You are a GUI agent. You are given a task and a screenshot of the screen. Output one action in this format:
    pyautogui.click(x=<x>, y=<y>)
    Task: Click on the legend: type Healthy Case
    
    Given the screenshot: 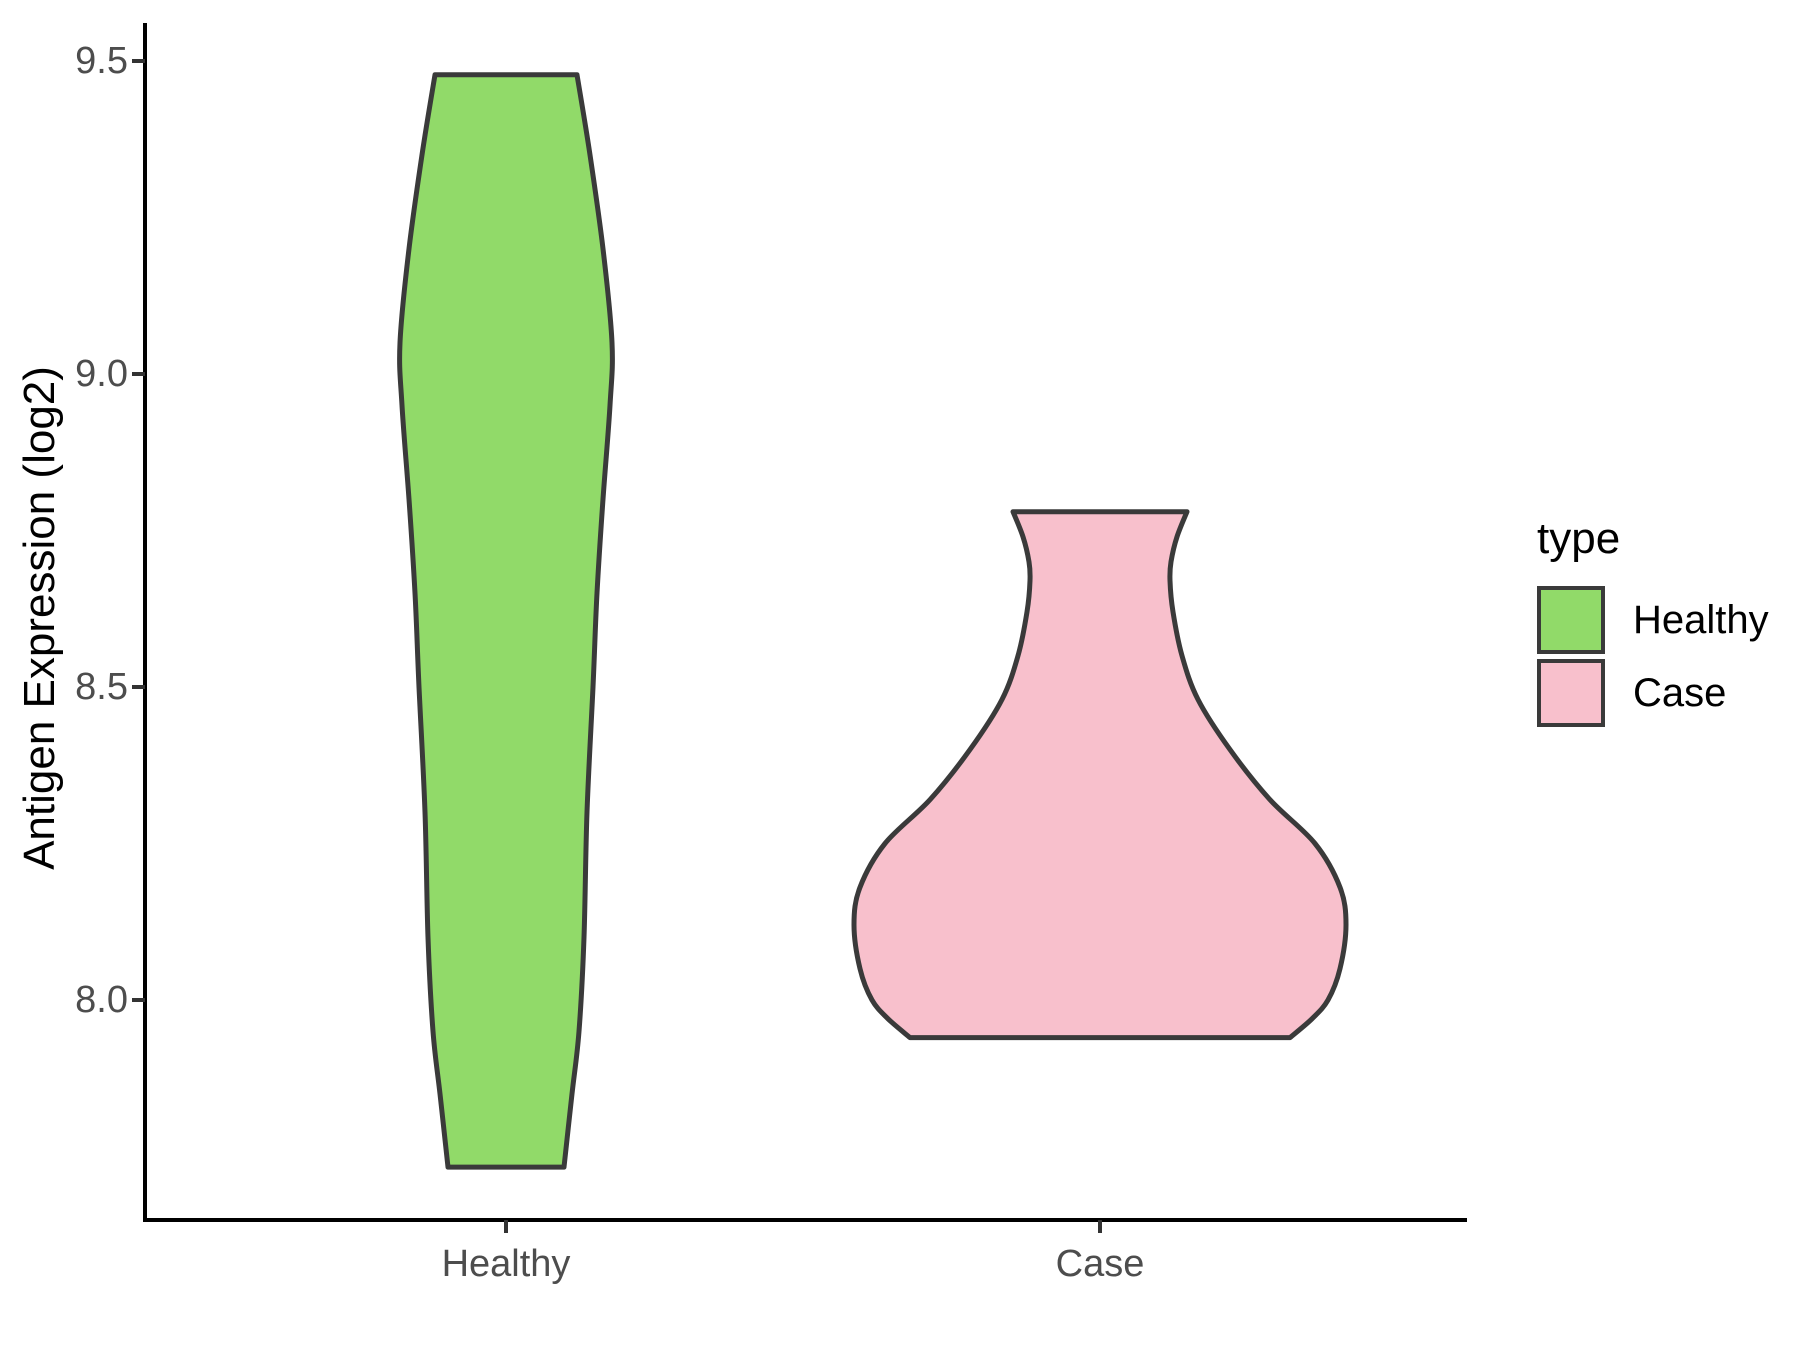 What is the action you would take?
    pyautogui.click(x=1653, y=623)
    